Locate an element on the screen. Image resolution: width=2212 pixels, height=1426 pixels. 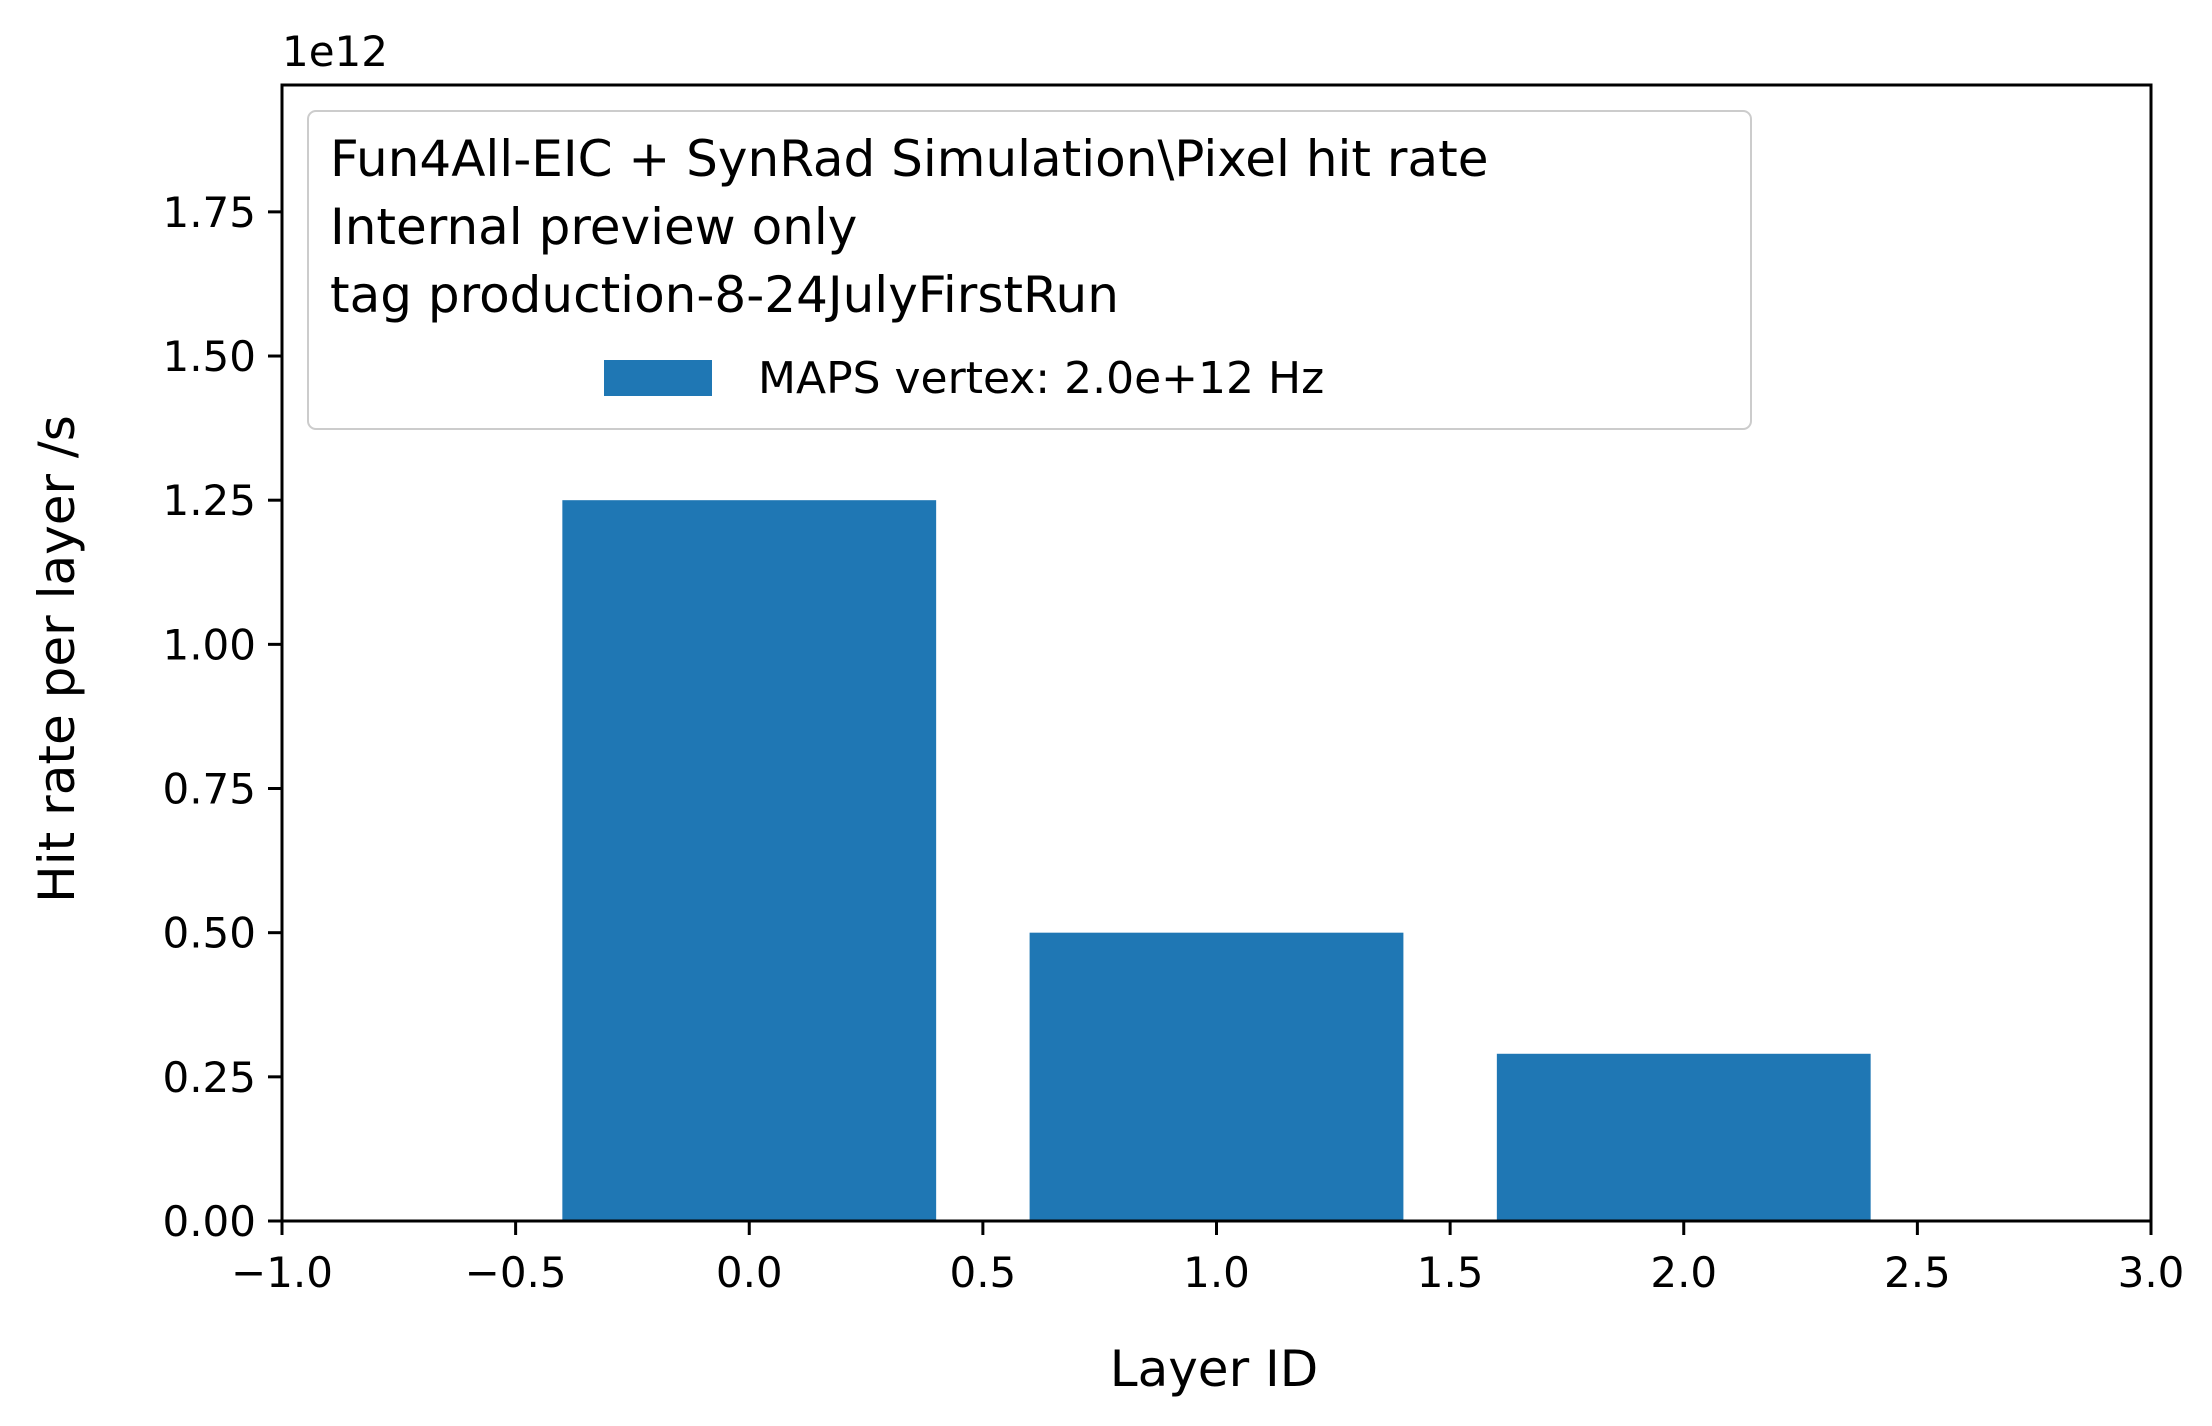
legend-entry-label: MAPS vertex: 2.0e+12 Hz is located at coordinates (1041, 378).